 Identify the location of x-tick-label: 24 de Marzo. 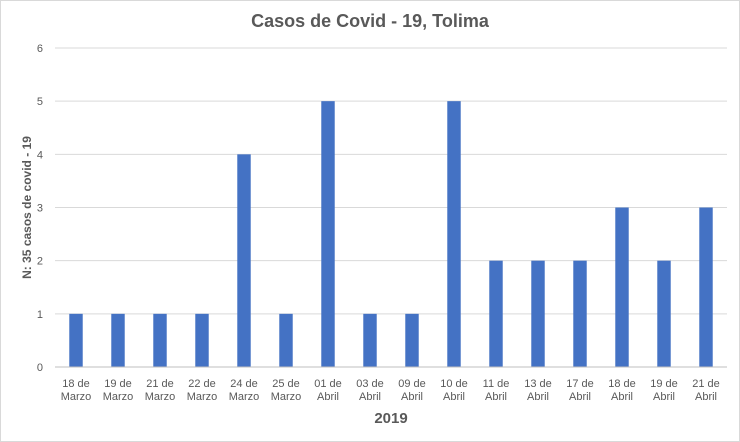
(244, 390).